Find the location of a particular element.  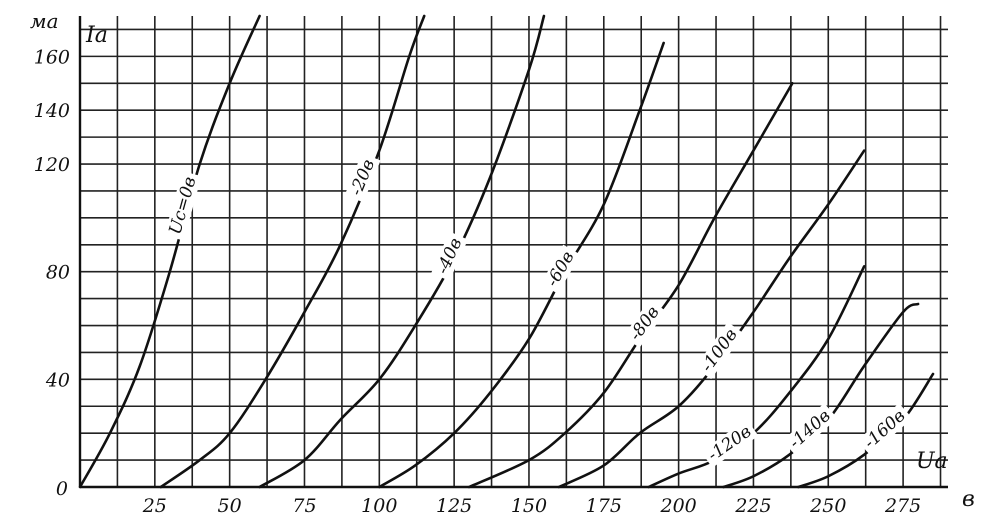

x-tick-label: 175 is located at coordinates (604, 506).